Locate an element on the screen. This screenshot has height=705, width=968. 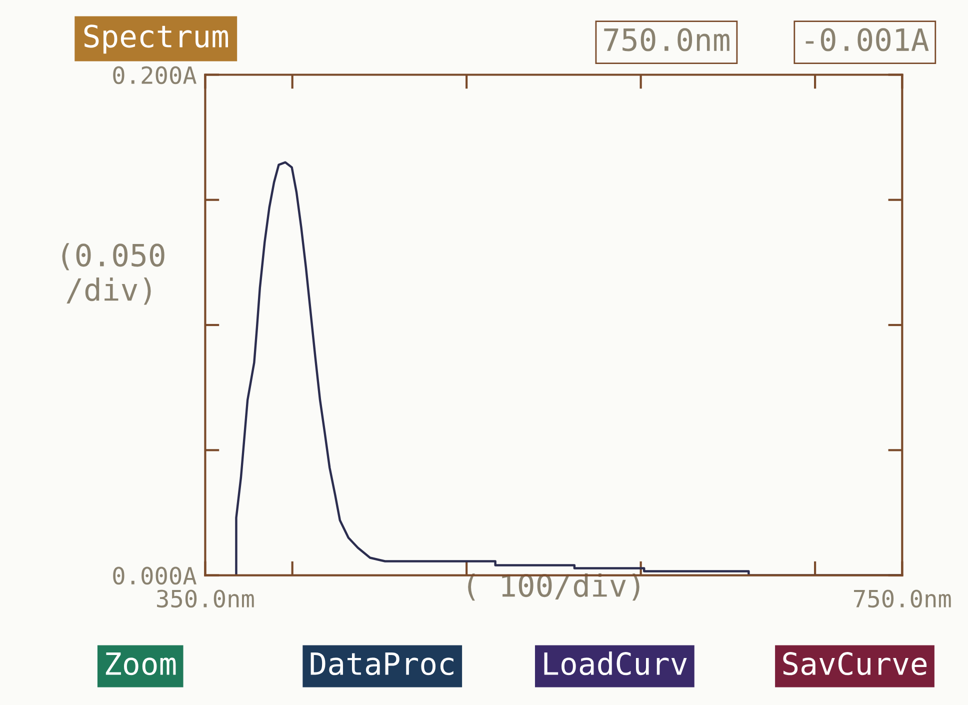
text: SavCurve is located at coordinates (855, 664).